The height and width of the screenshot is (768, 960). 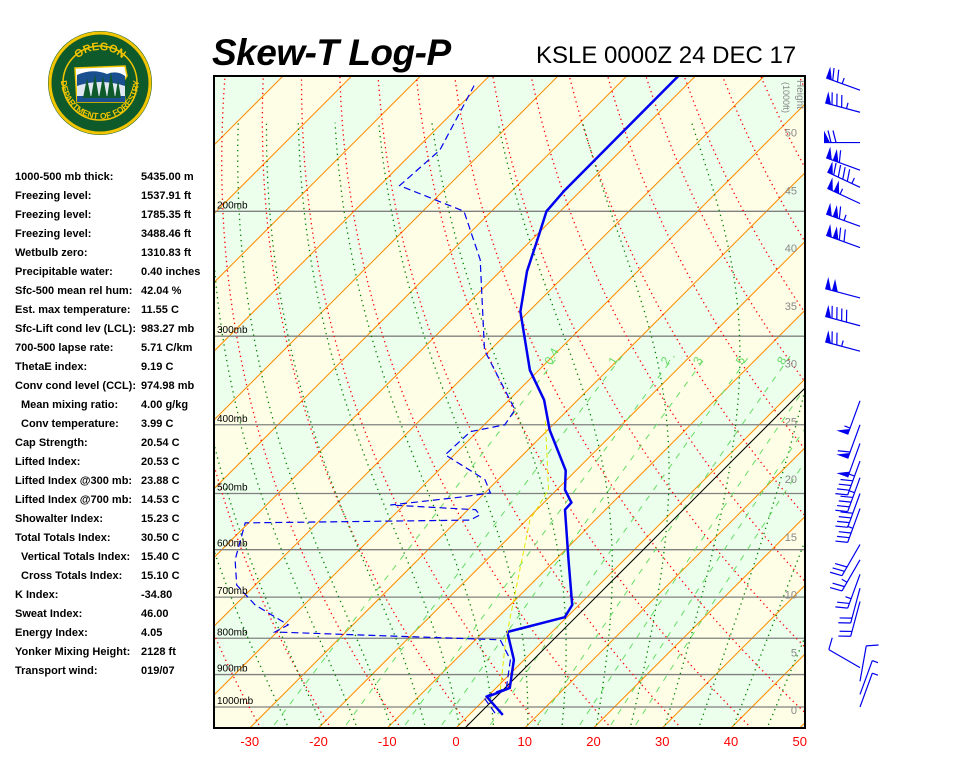 I want to click on height-tick-label: 50, so click(x=791, y=134).